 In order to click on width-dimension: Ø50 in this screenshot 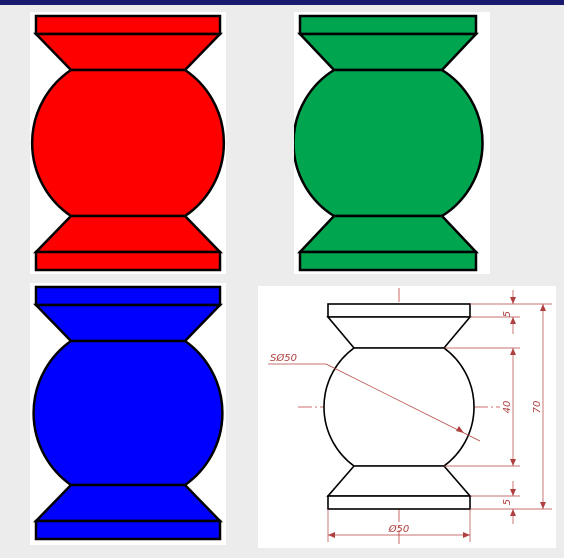, I will do `click(399, 529)`.